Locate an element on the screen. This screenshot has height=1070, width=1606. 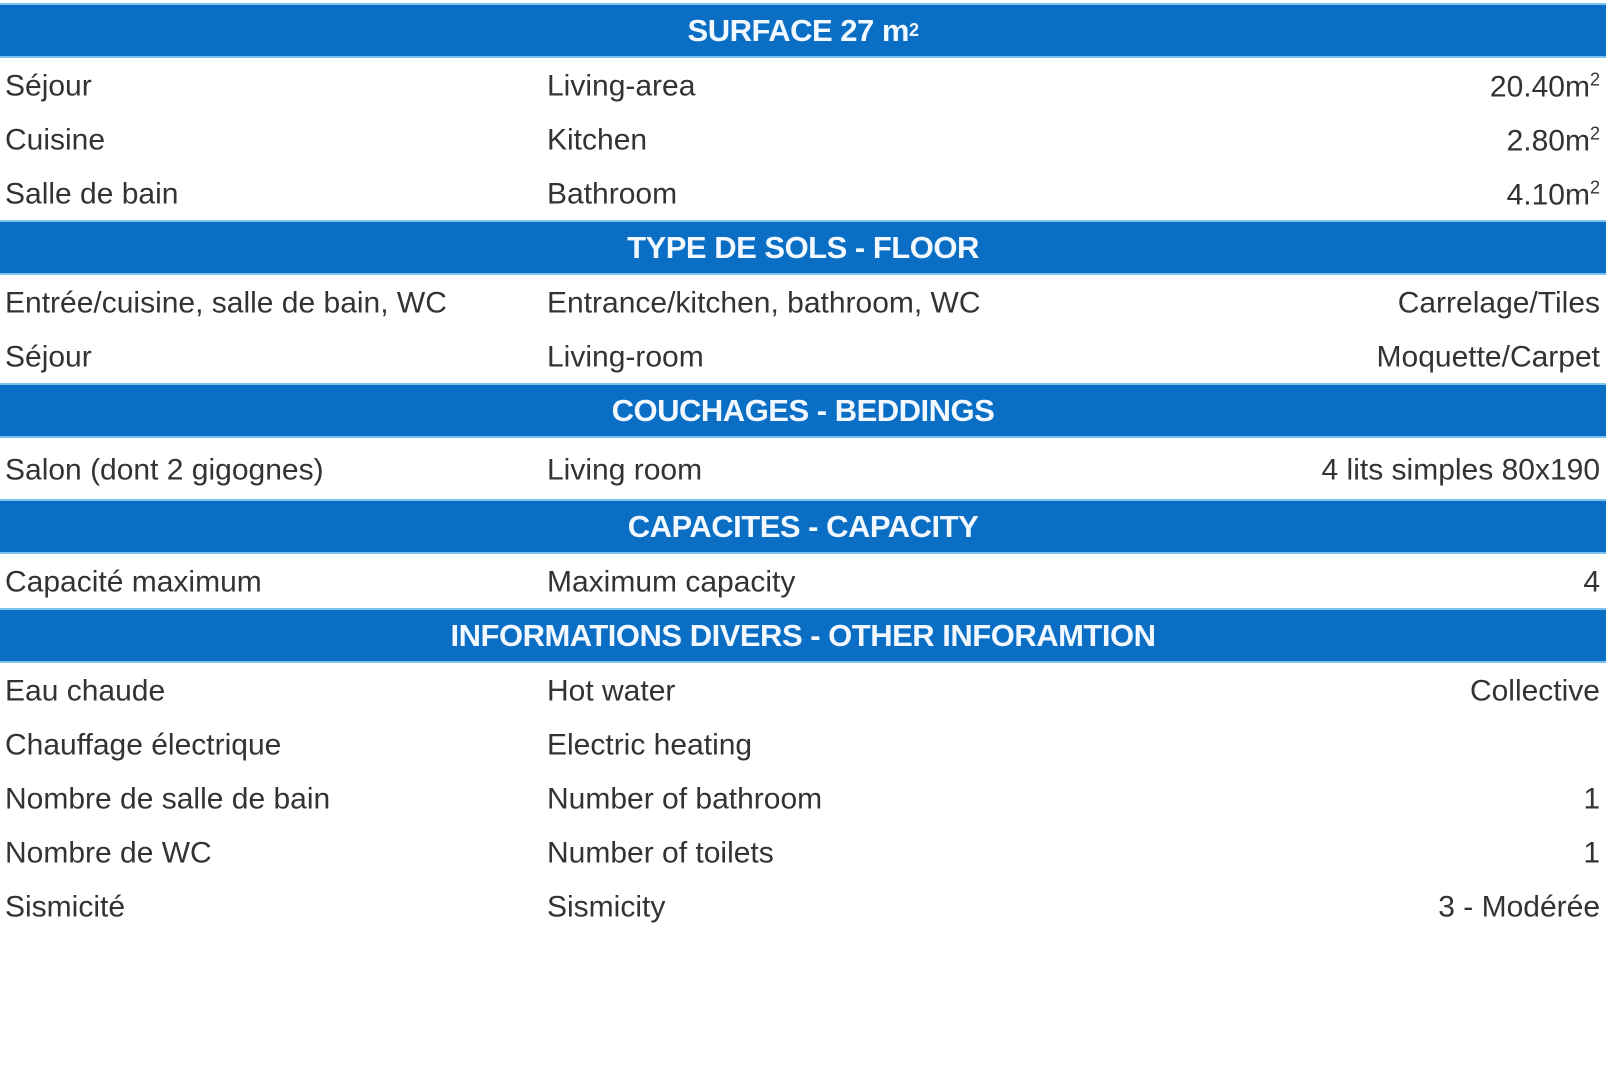
value-cell: Moquette/Carpet is located at coordinates (1488, 358).